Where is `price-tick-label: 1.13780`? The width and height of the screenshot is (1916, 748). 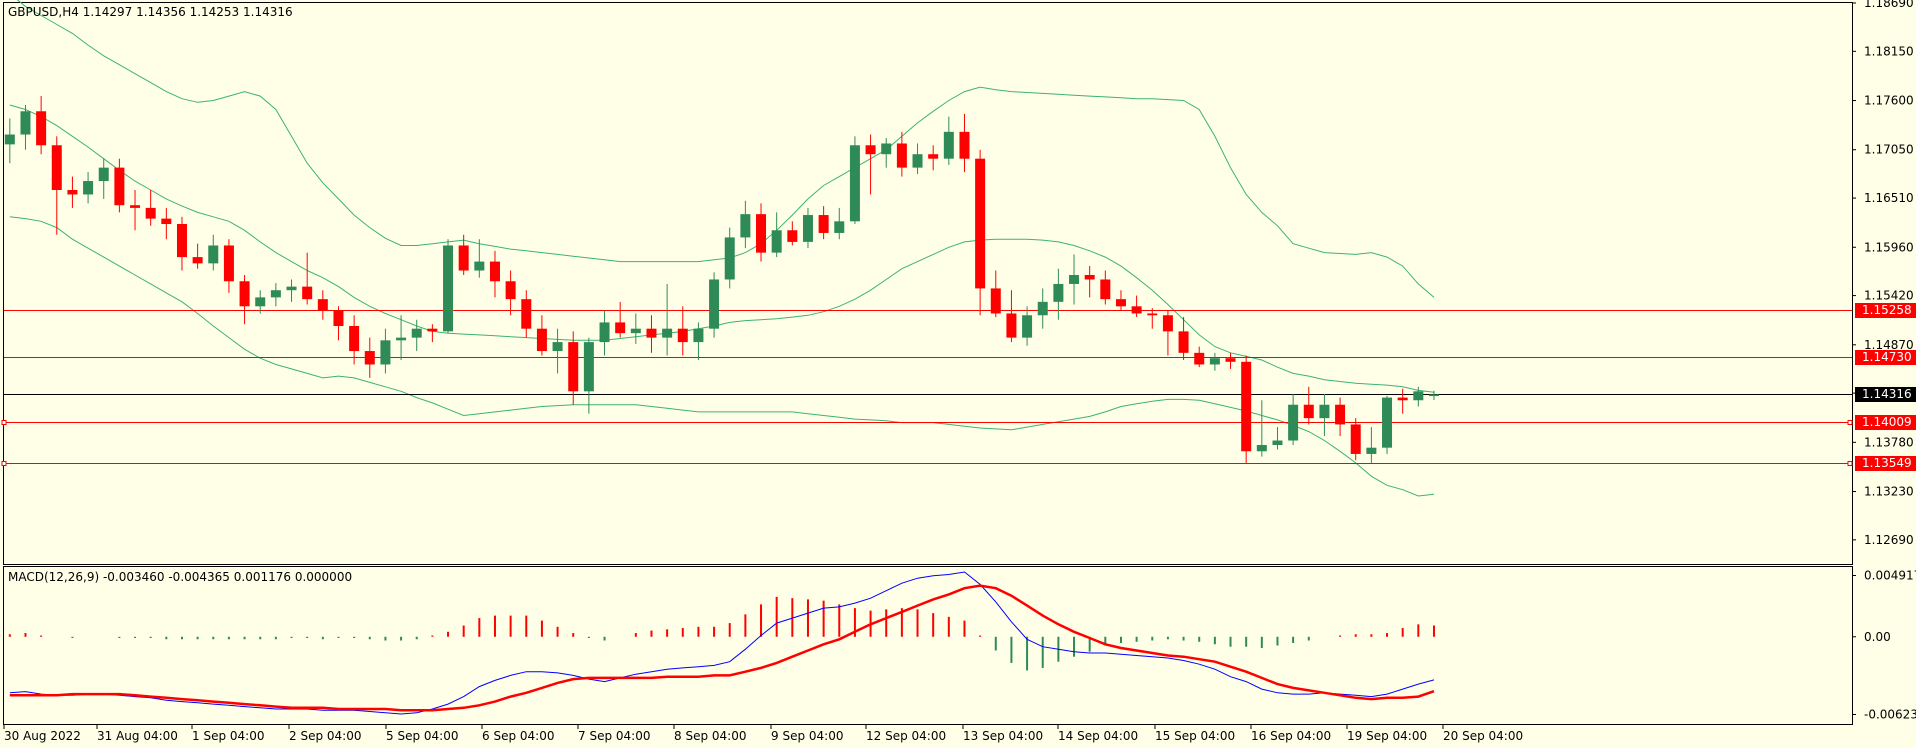
price-tick-label: 1.13780 is located at coordinates (1889, 442).